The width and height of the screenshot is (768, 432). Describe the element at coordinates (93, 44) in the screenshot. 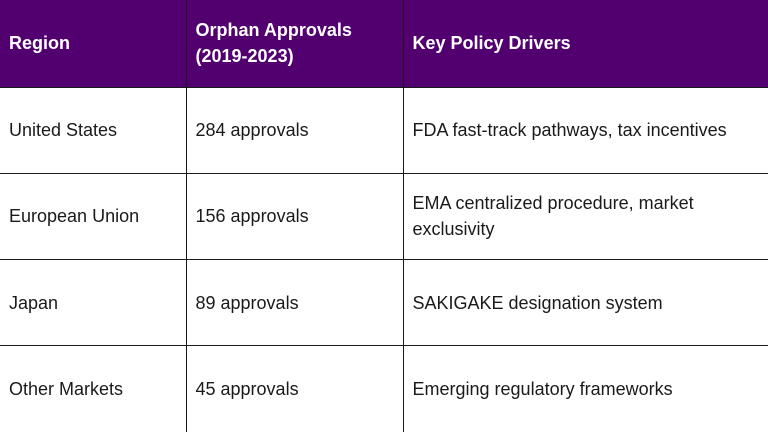

I see `header-region: Region` at that location.